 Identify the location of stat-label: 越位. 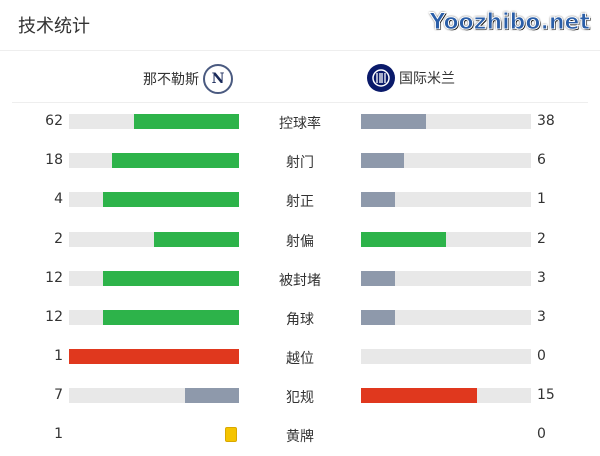
(300, 359).